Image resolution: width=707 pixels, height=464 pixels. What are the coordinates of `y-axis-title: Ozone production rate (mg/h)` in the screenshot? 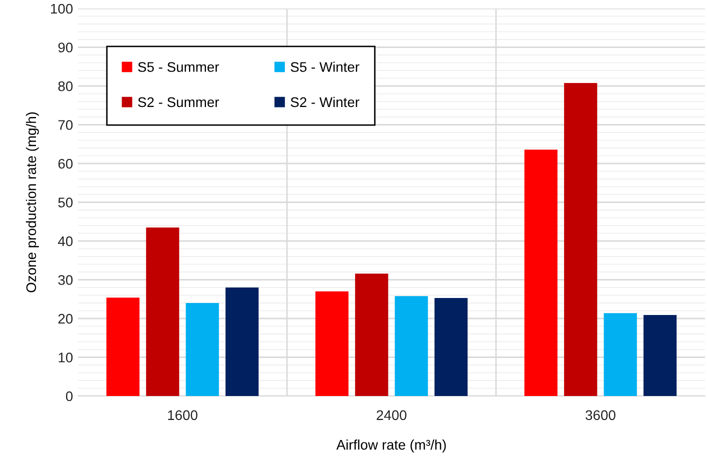 It's located at (32, 202).